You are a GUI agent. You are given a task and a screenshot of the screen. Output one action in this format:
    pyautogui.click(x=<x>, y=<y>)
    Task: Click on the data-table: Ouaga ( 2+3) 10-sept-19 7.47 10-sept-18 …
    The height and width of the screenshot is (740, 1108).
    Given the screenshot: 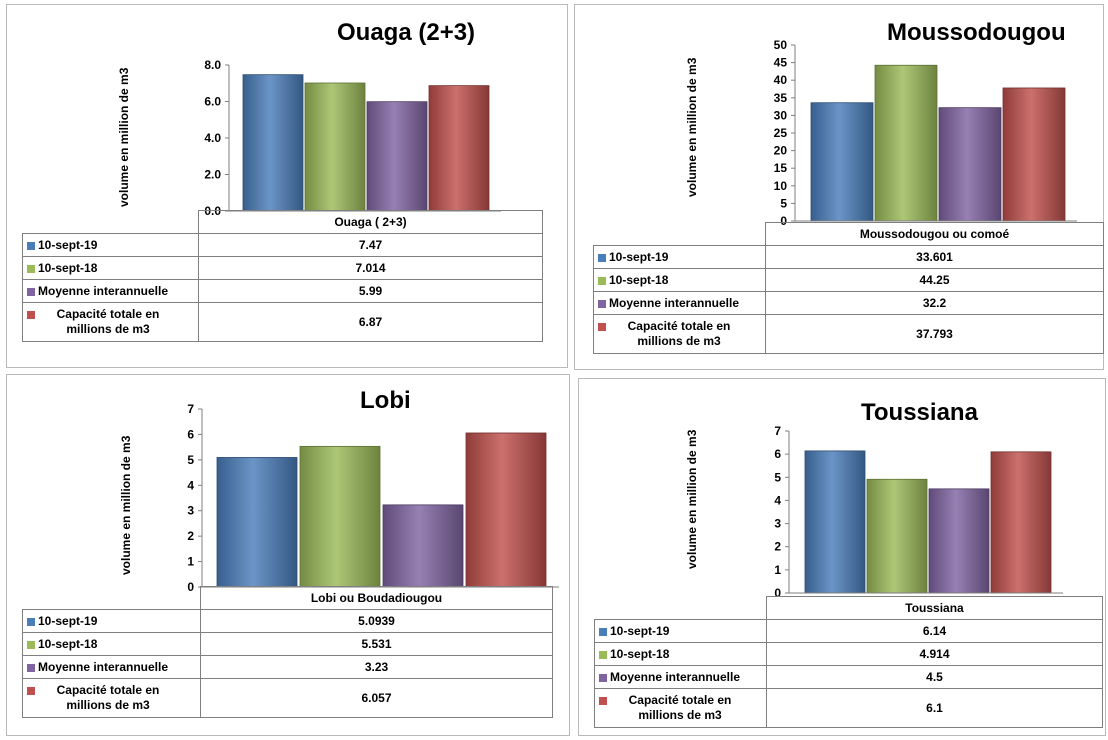 What is the action you would take?
    pyautogui.click(x=282, y=276)
    